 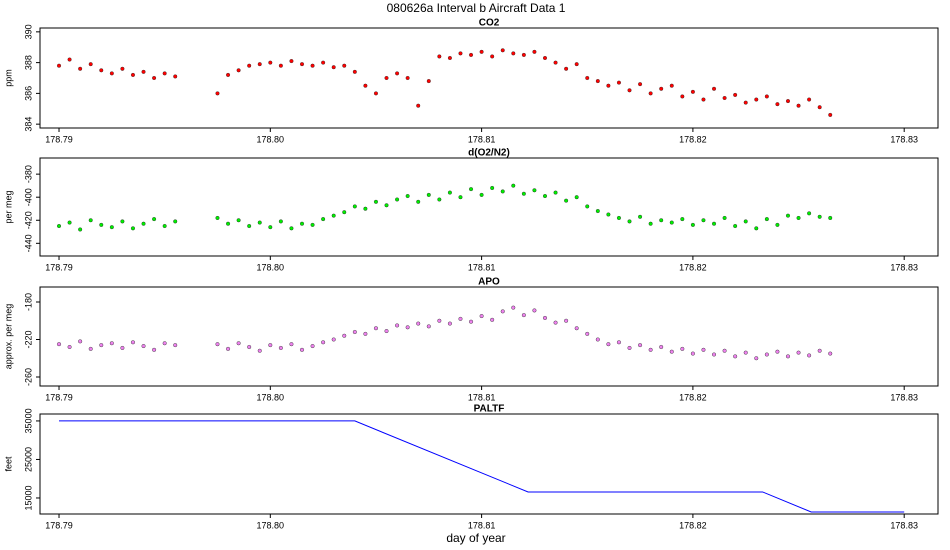 What do you see at coordinates (28, 377) in the screenshot?
I see `y-tick-label: -260` at bounding box center [28, 377].